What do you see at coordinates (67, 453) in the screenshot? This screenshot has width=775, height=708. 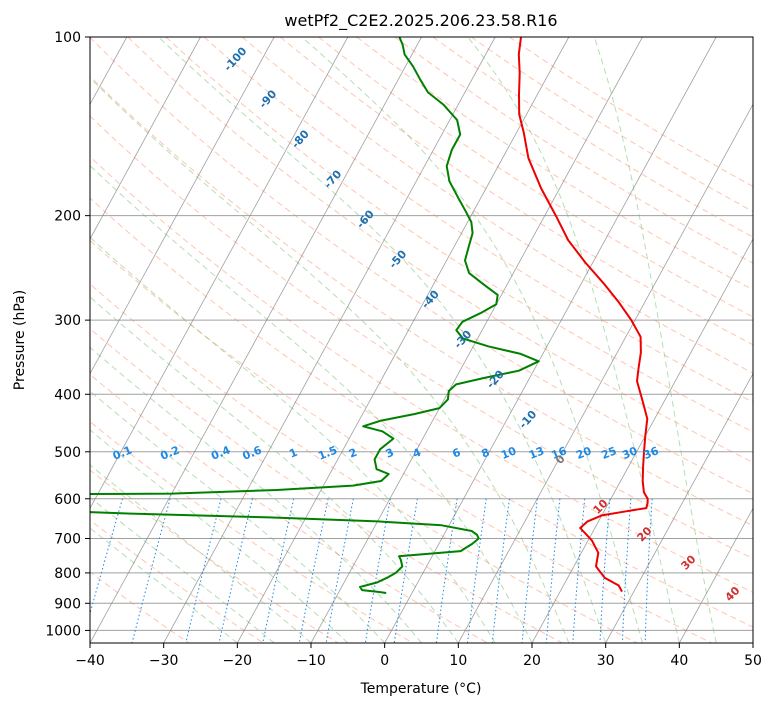 I see `y-tick-label: 500` at bounding box center [67, 453].